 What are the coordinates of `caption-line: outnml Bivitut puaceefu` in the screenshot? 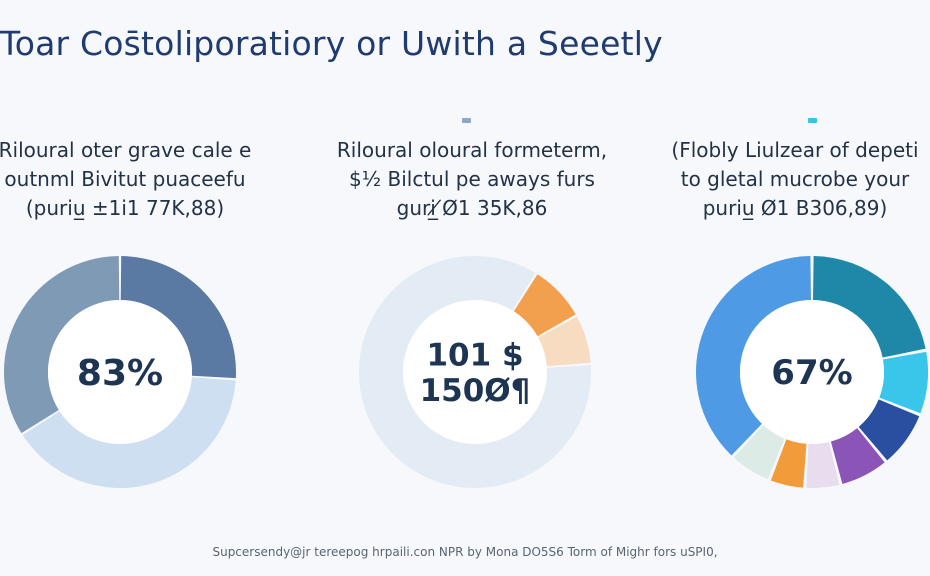 It's located at (125, 179).